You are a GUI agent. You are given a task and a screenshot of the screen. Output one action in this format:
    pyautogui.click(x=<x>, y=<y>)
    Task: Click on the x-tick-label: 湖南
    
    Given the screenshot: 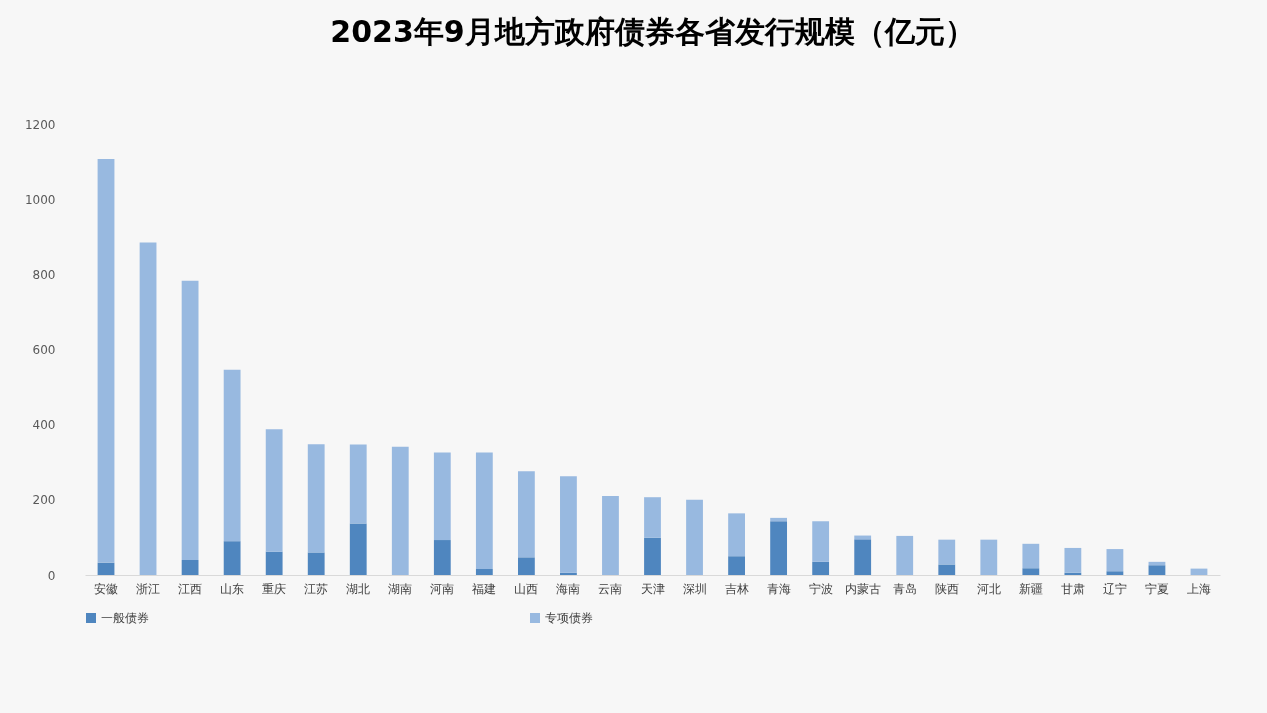 What is the action you would take?
    pyautogui.click(x=400, y=588)
    